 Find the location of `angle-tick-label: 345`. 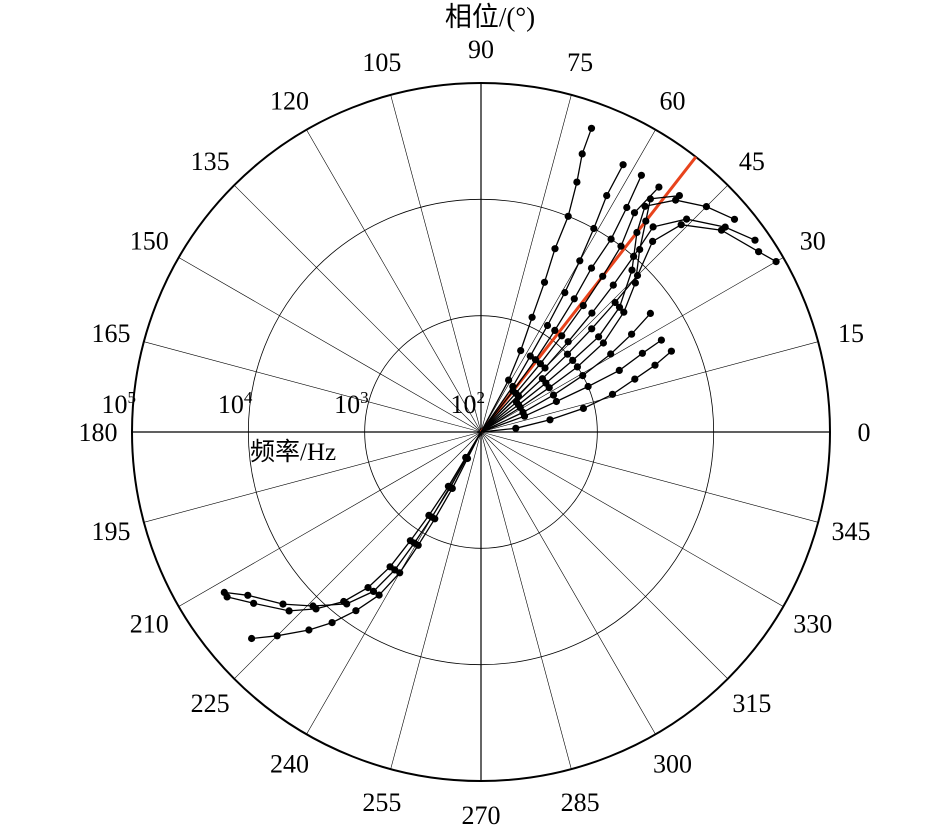

angle-tick-label: 345 is located at coordinates (850, 531).